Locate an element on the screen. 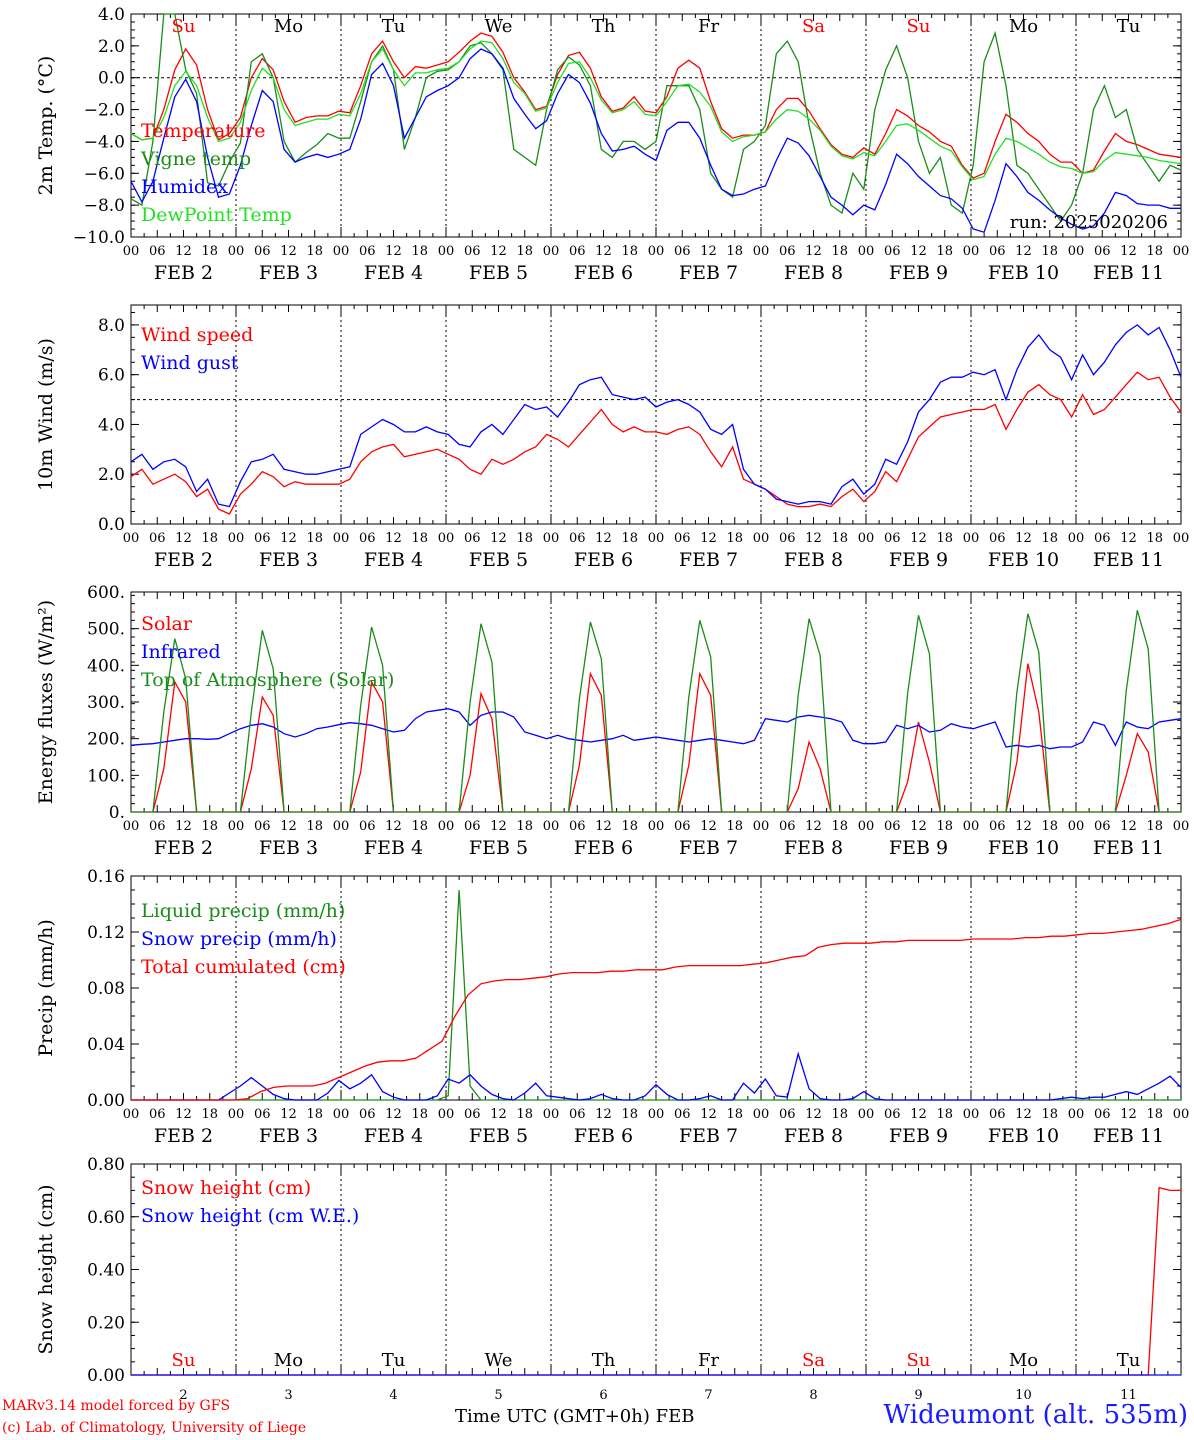 This screenshot has height=1440, width=1194. day-name-label: Su is located at coordinates (184, 26).